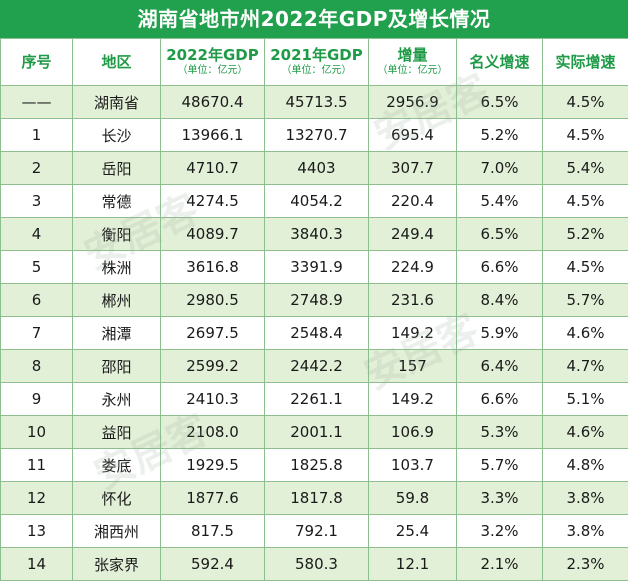 This screenshot has height=585, width=628. I want to click on cell-nominal-growth: 5.2%, so click(499, 135).